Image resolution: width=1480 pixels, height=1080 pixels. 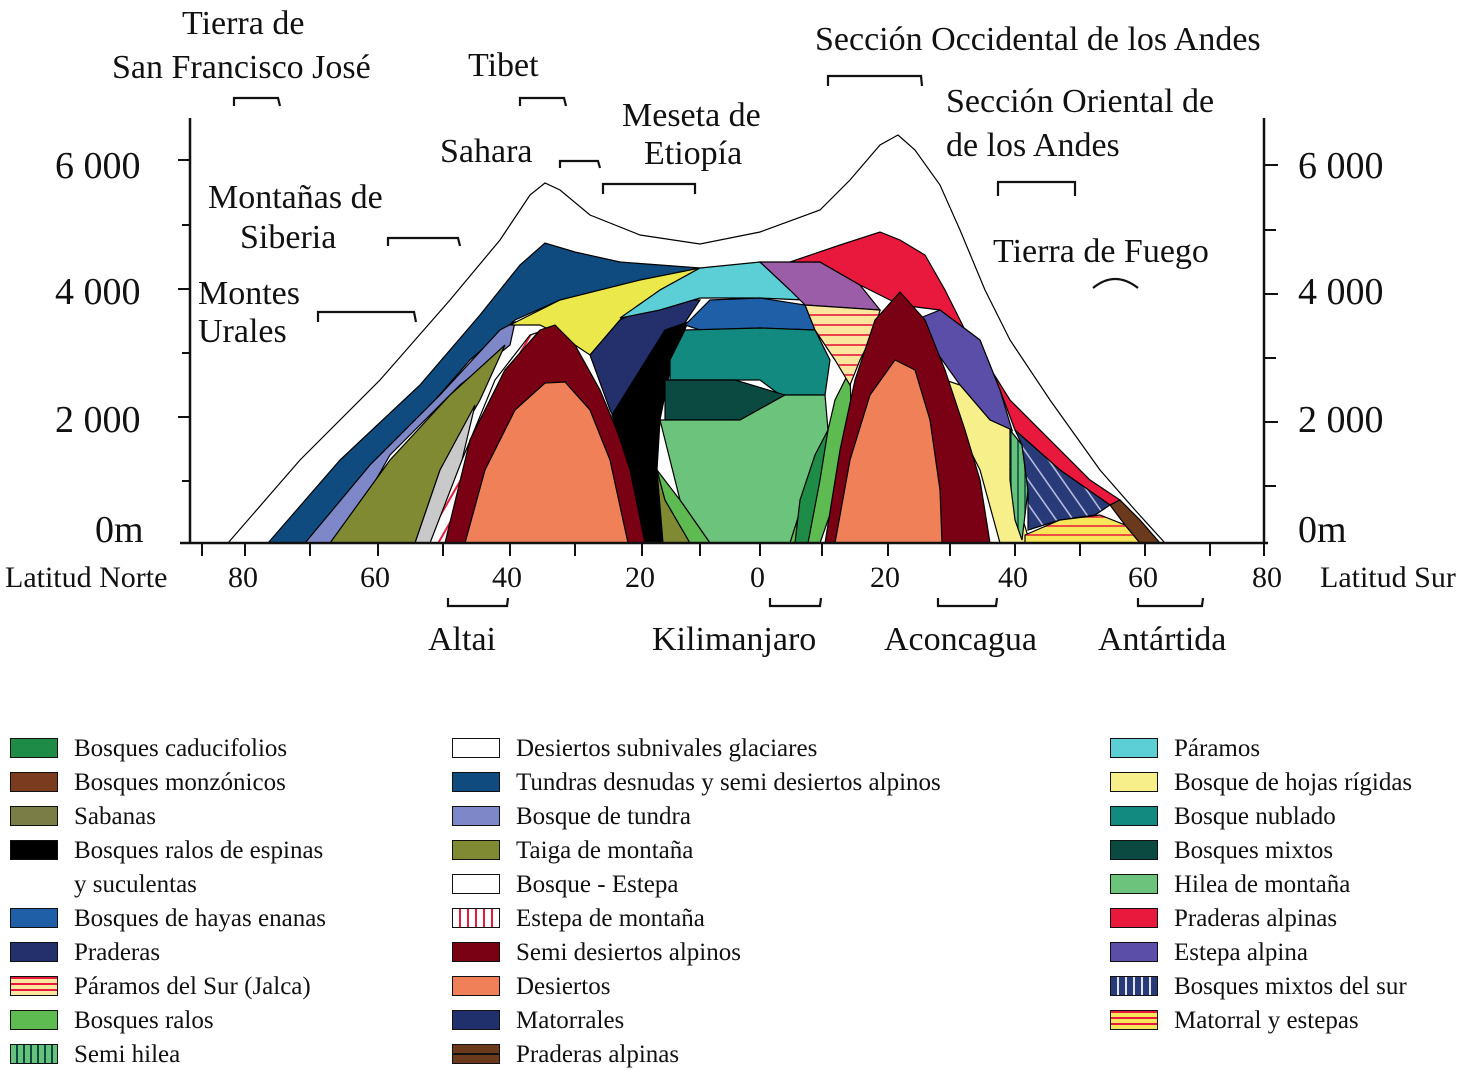 What do you see at coordinates (757, 577) in the screenshot?
I see `x-tick-0: 0` at bounding box center [757, 577].